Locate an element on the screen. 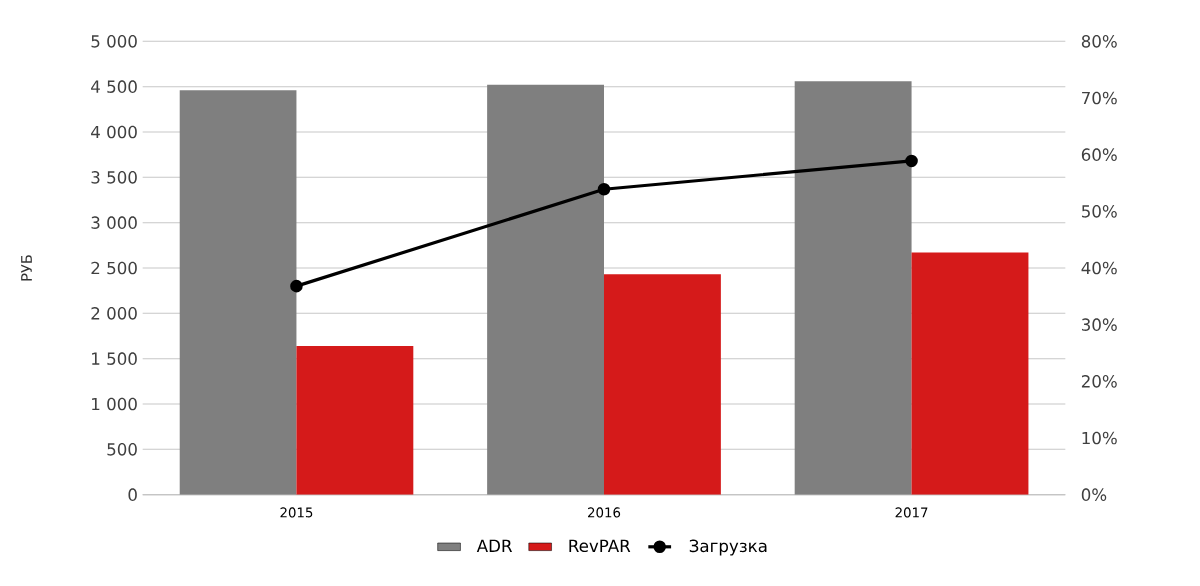 Image resolution: width=1200 pixels, height=586 pixels. x-tick-label: 2016 is located at coordinates (604, 512).